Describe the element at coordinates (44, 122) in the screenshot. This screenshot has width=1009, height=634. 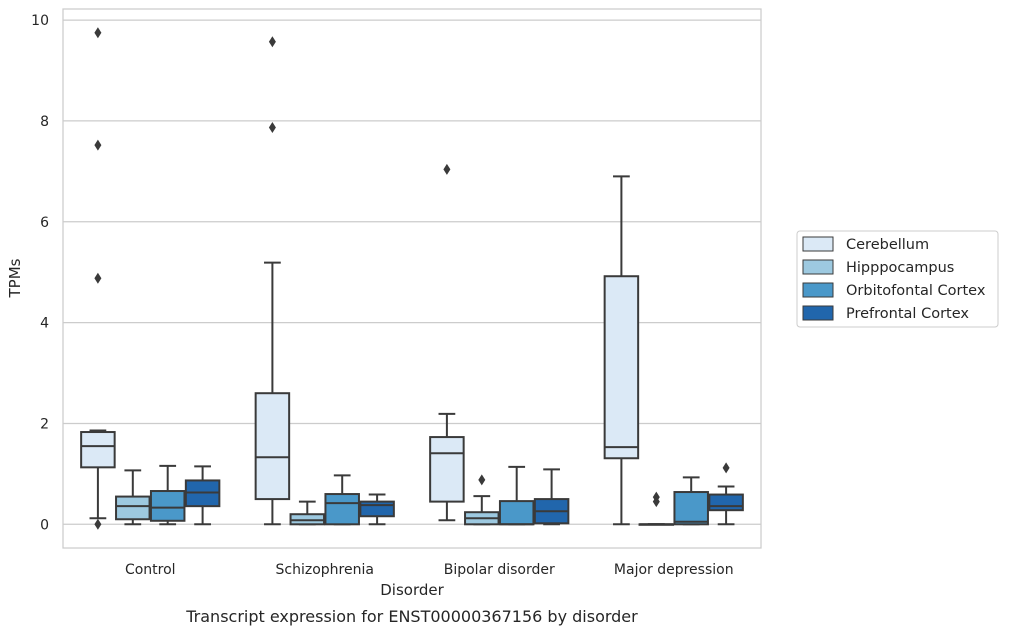
I see `y-tick-label: 8` at that location.